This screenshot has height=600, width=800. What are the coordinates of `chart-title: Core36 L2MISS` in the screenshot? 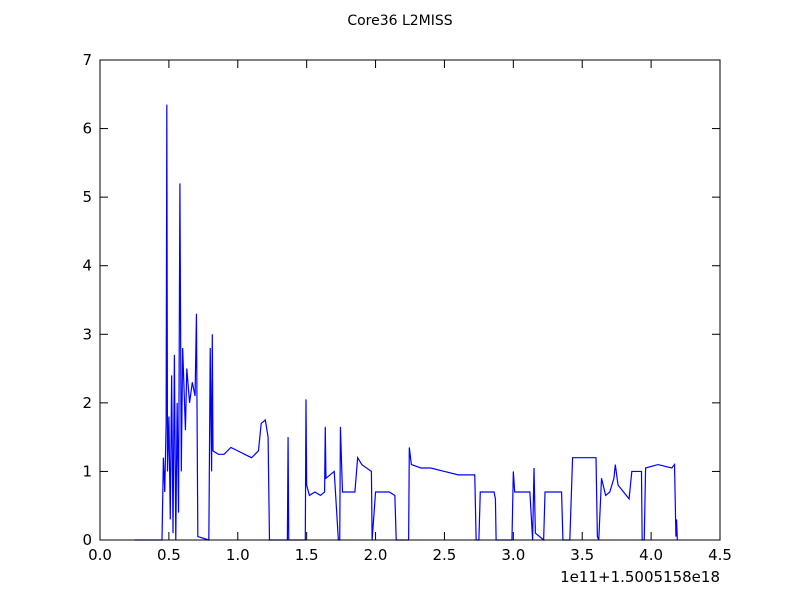 It's located at (399, 21).